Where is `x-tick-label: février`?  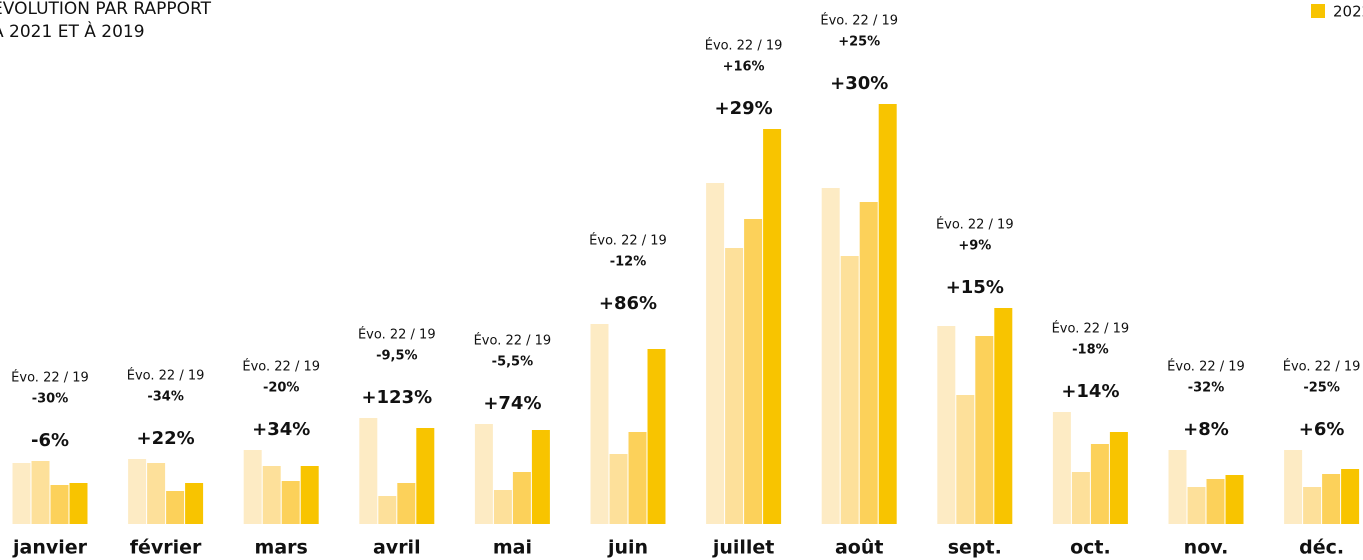
x-tick-label: février is located at coordinates (166, 548).